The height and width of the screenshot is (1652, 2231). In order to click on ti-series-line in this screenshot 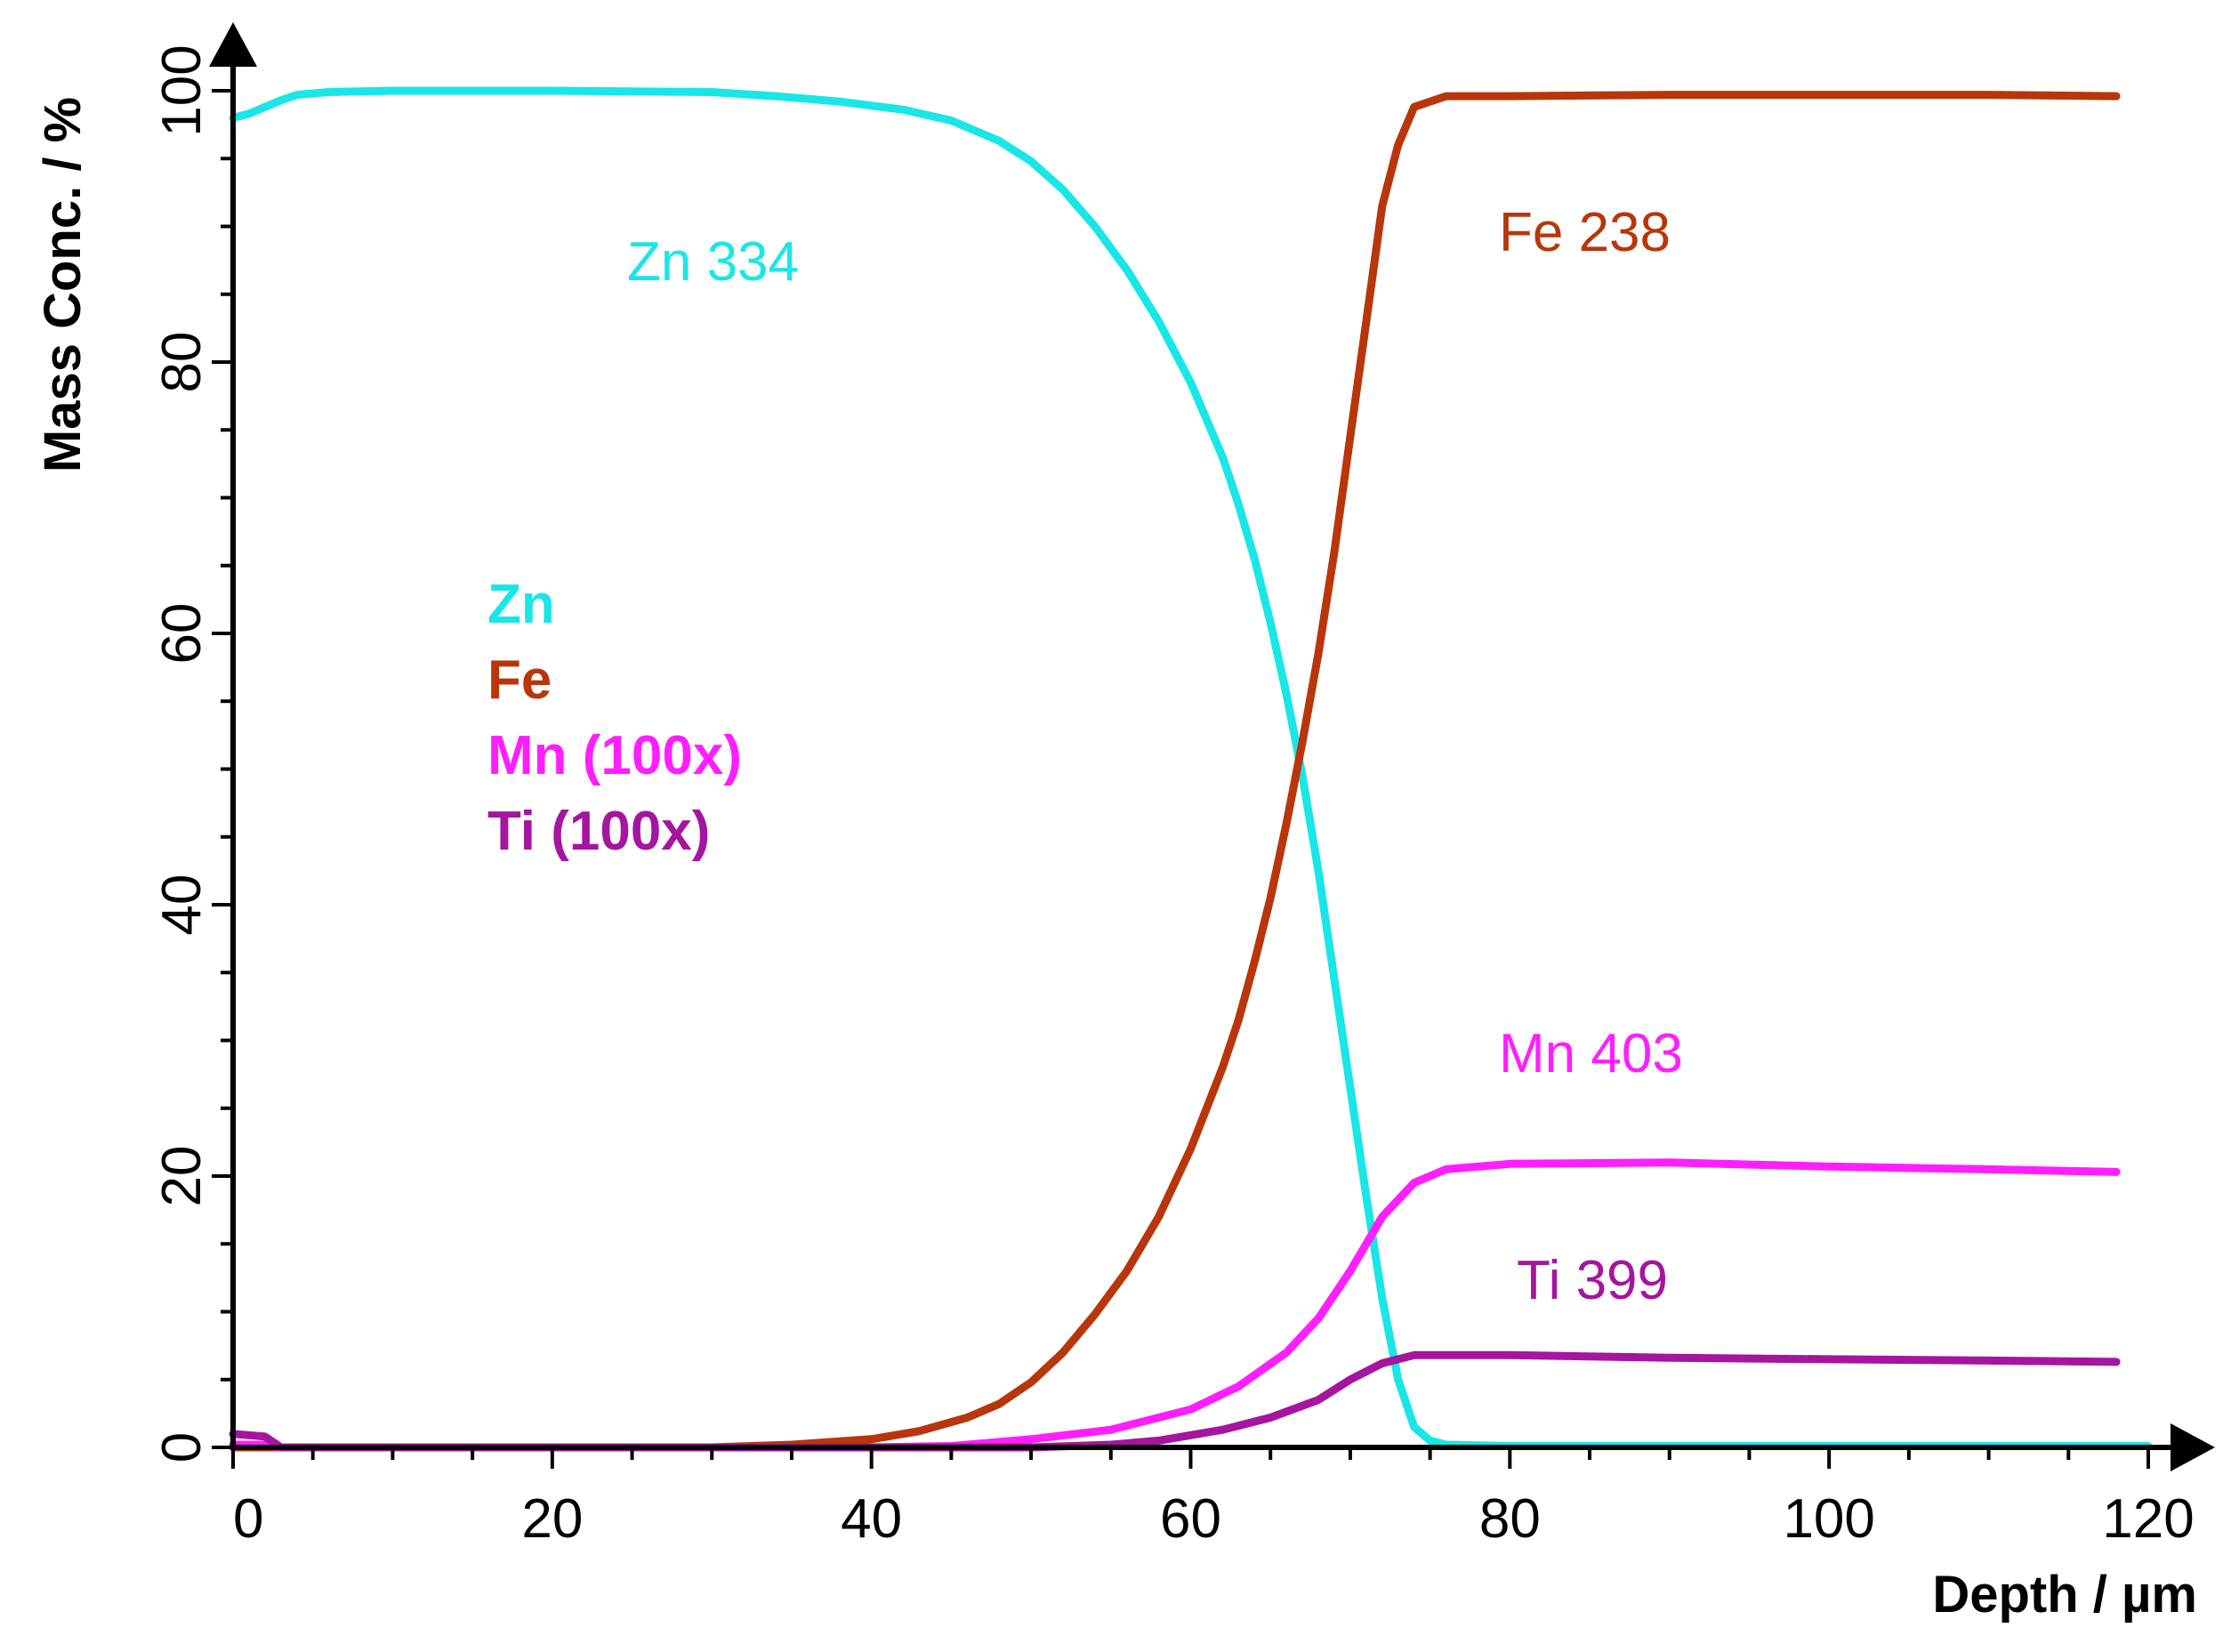, I will do `click(1175, 1401)`.